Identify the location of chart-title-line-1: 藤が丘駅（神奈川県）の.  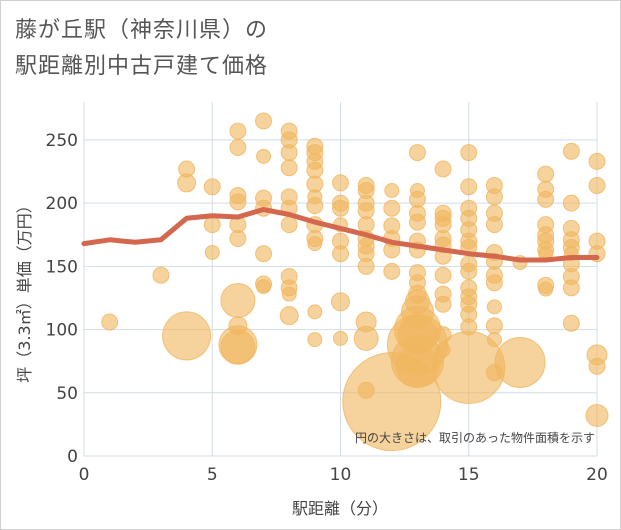
(142, 30).